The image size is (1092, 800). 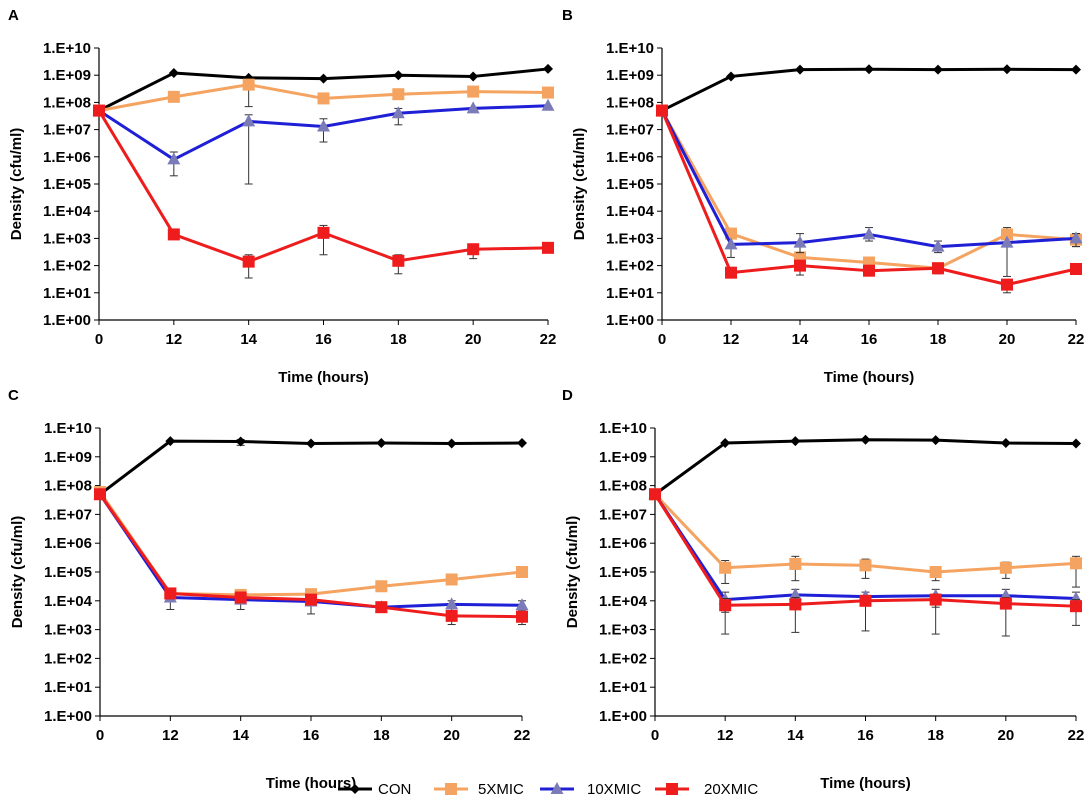 What do you see at coordinates (731, 339) in the screenshot?
I see `x-tick-label: 12` at bounding box center [731, 339].